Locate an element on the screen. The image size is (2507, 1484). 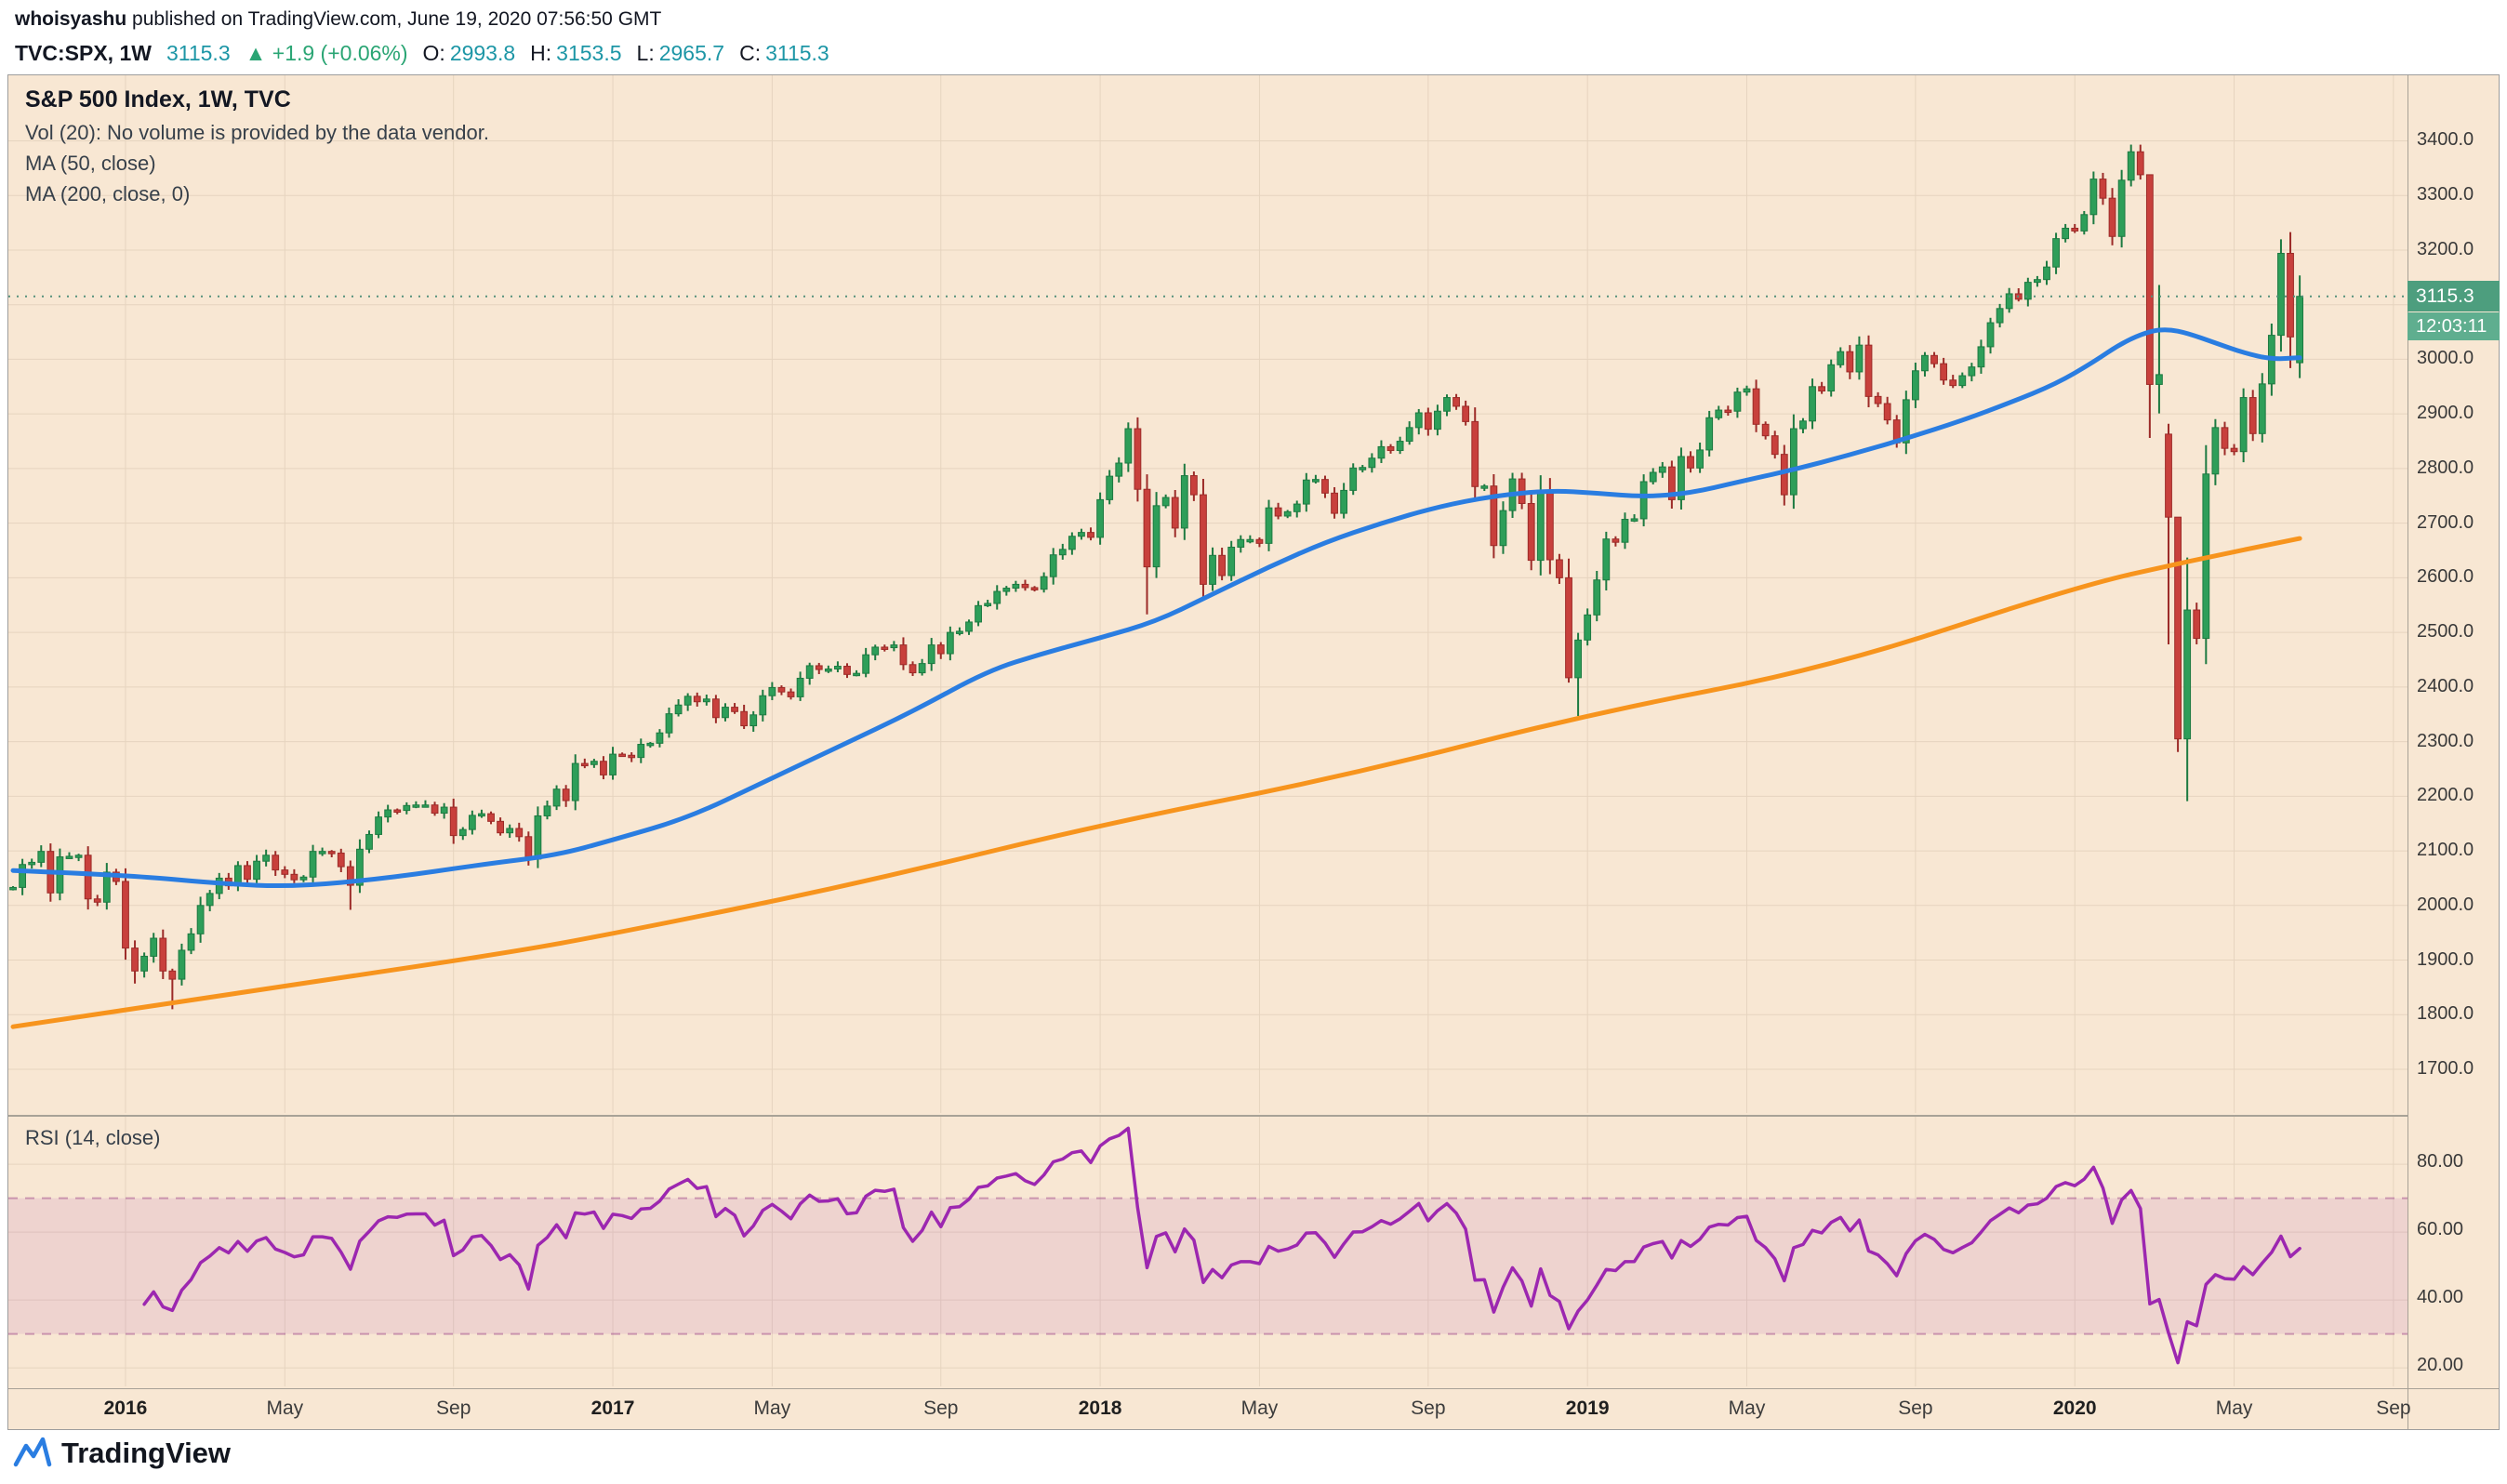
rsi-tick: 60.00 is located at coordinates (2440, 1229).